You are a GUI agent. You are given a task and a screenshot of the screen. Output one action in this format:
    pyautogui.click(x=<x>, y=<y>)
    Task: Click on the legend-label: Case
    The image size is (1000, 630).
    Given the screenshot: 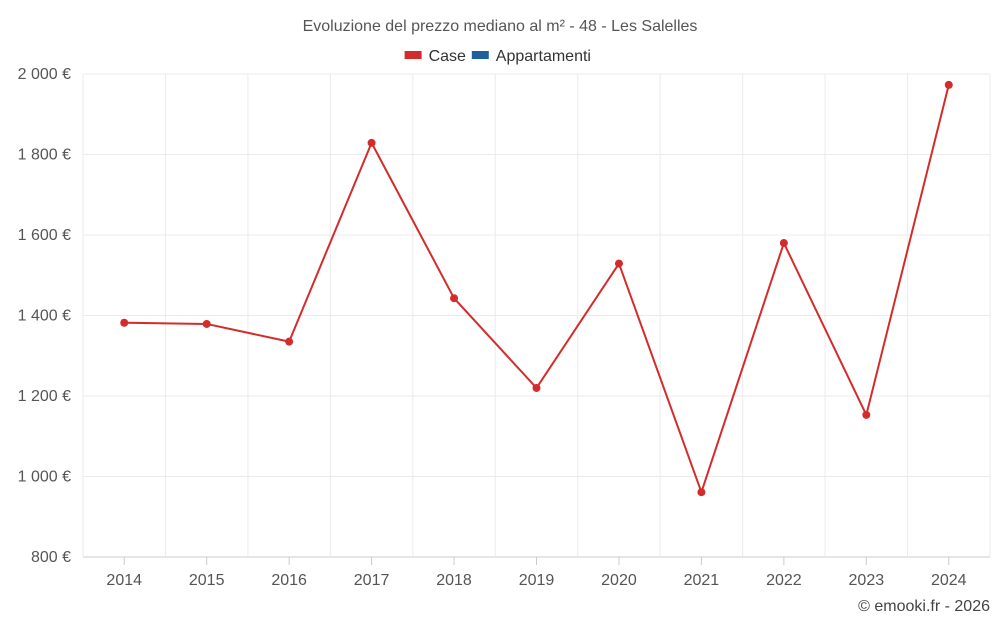 What is the action you would take?
    pyautogui.click(x=447, y=56)
    